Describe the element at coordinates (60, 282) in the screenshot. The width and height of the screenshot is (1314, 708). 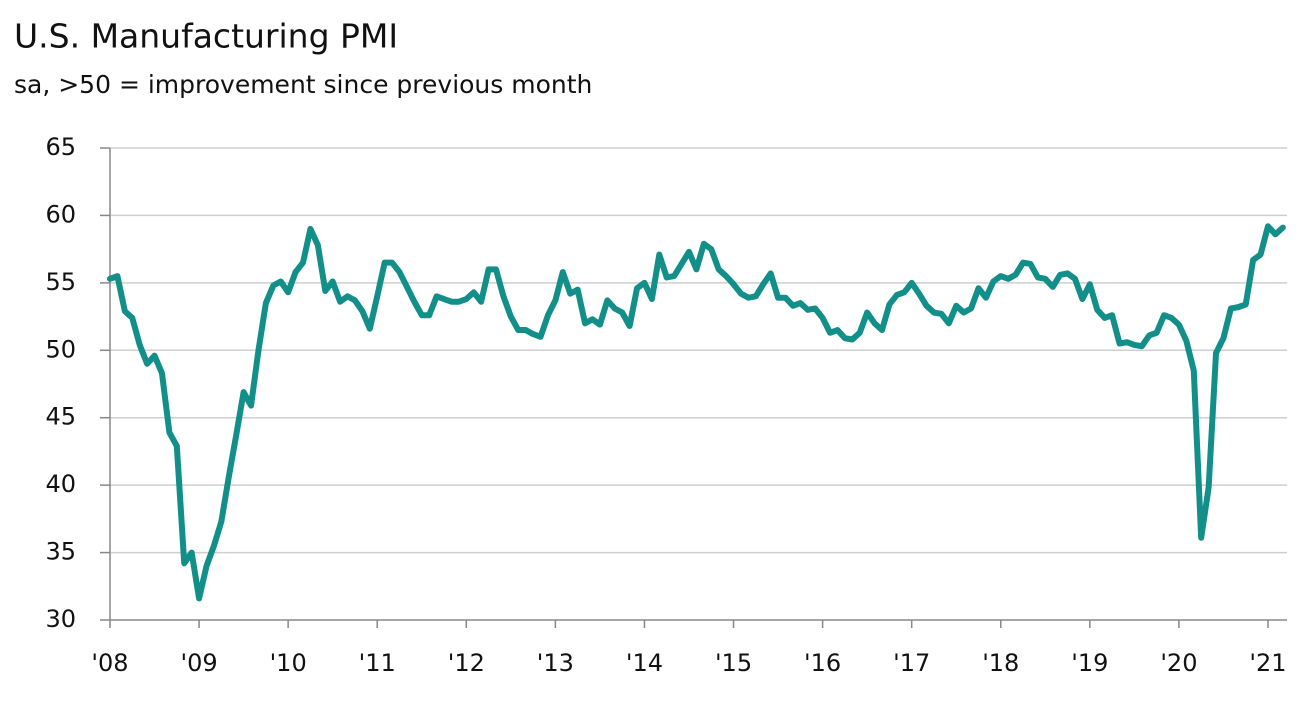
I see `y-tick-label: 55` at that location.